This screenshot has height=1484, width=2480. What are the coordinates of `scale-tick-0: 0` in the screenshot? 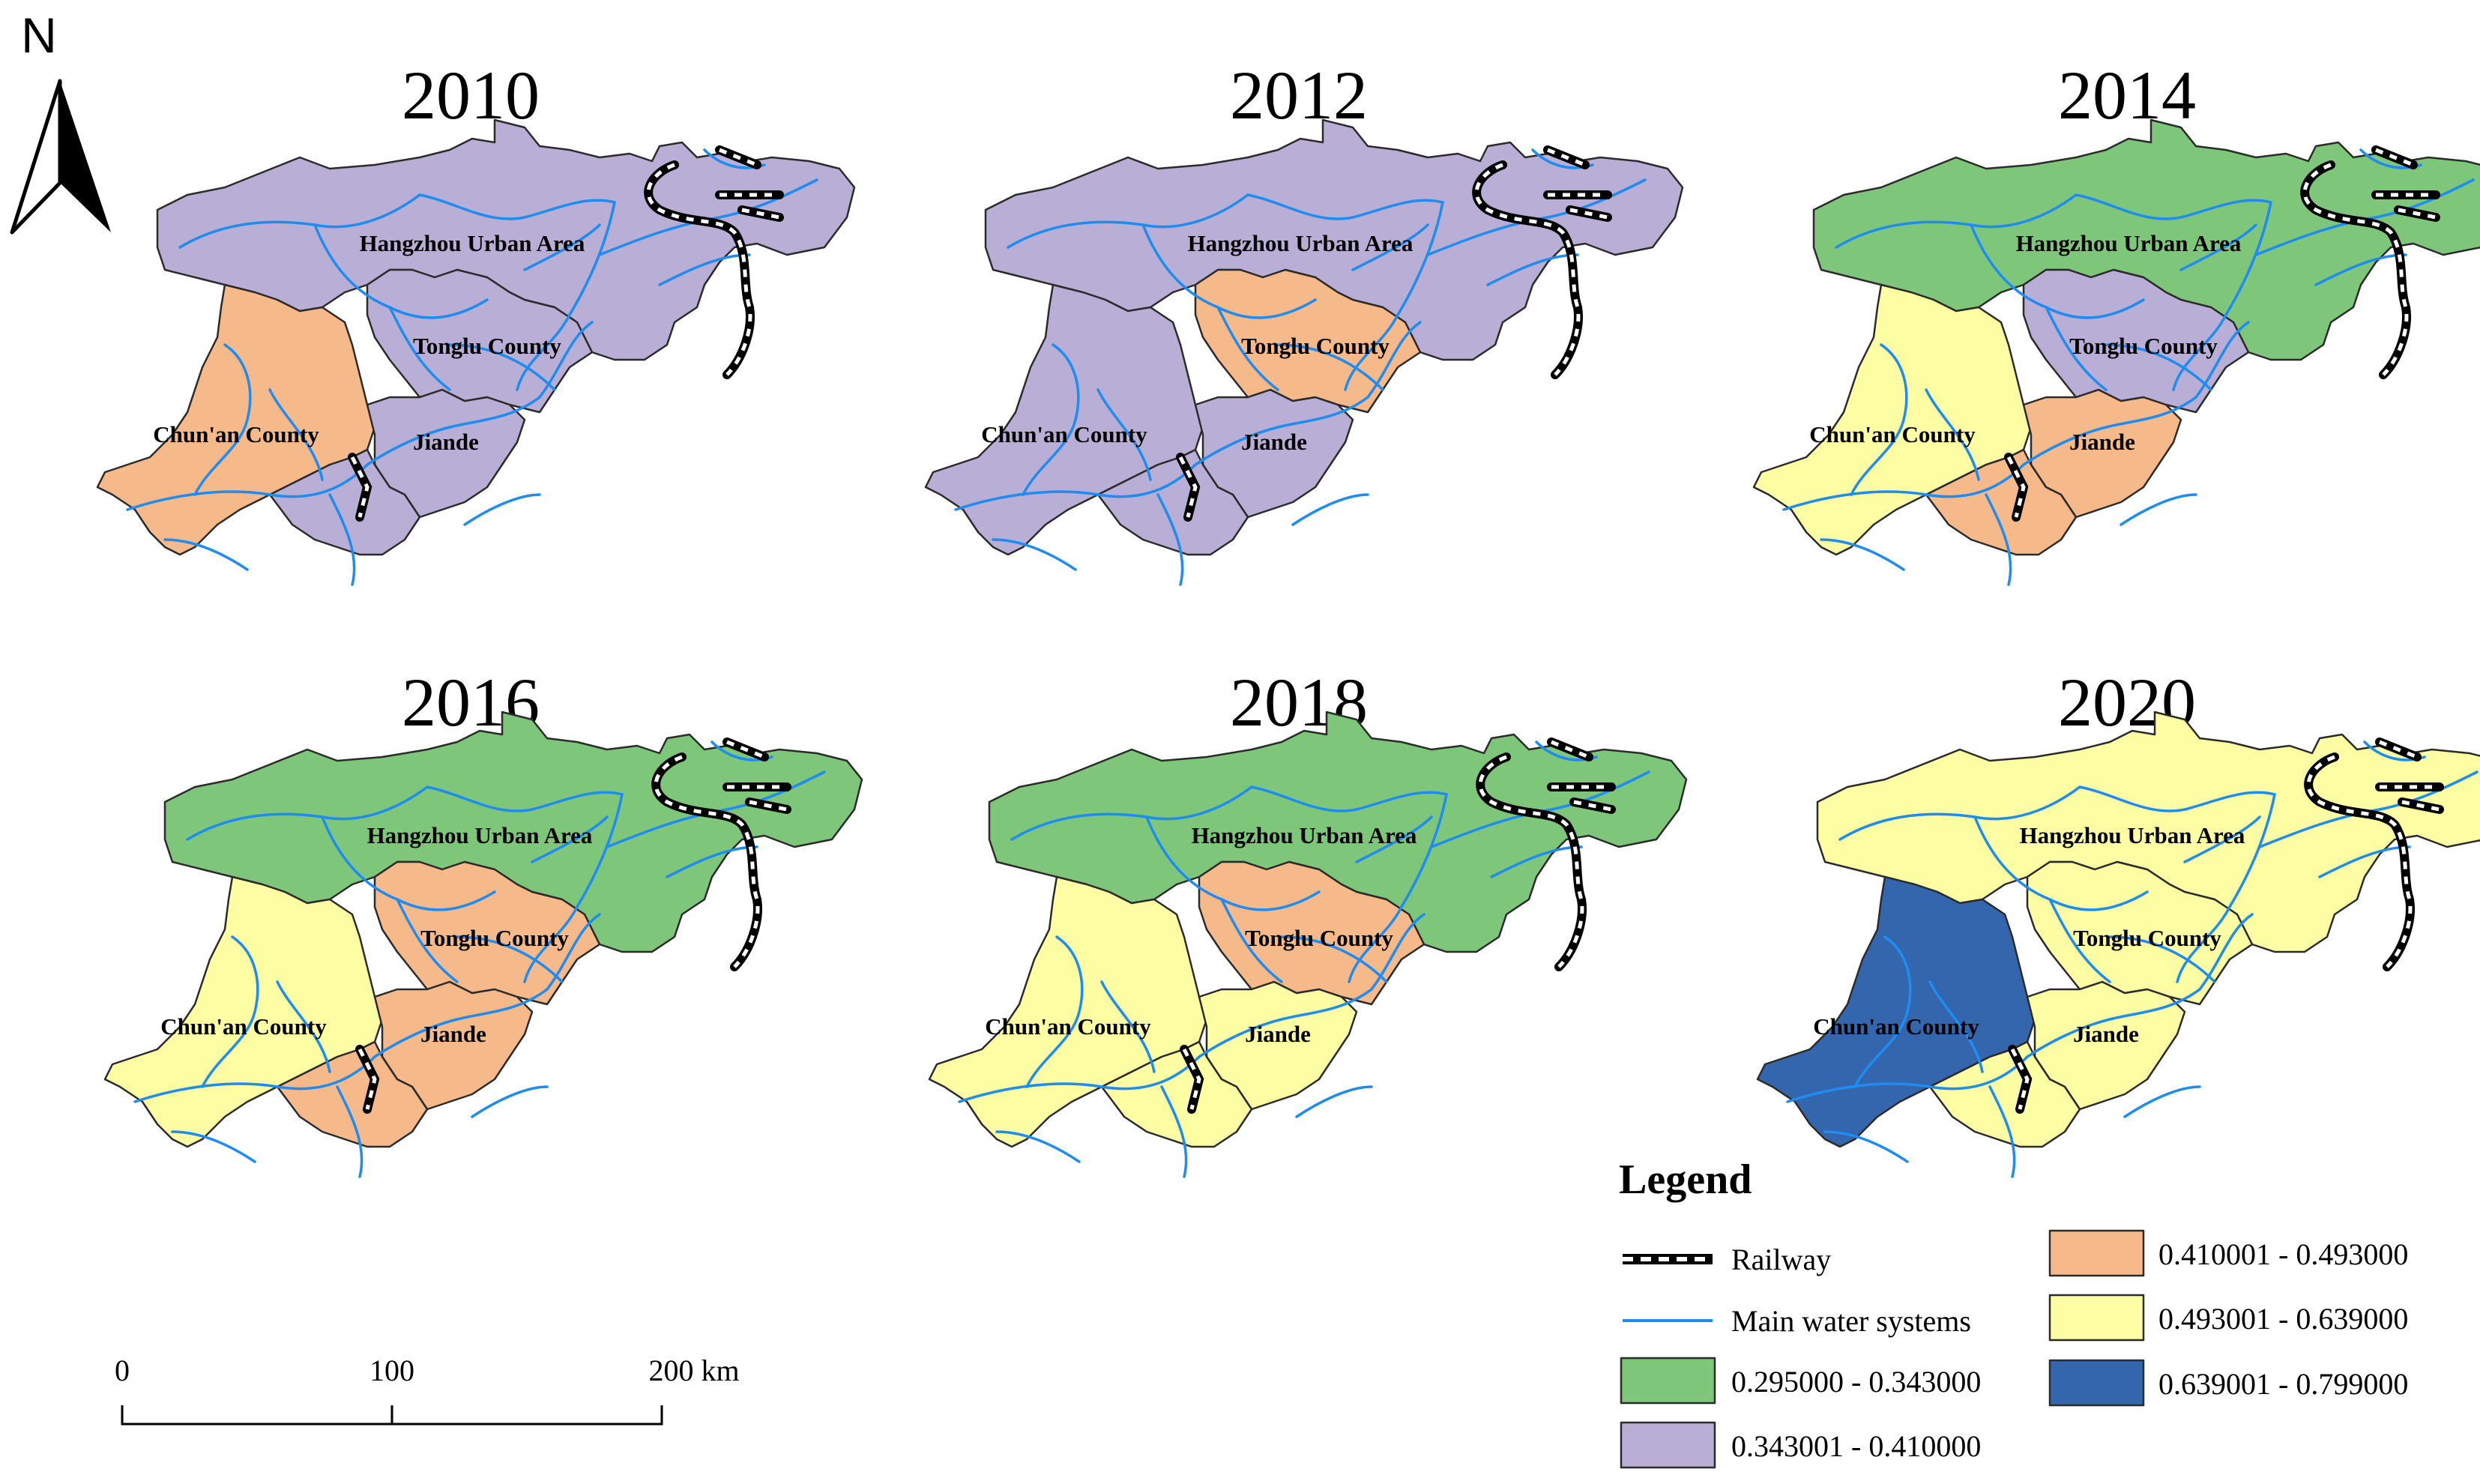 It's located at (122, 1370).